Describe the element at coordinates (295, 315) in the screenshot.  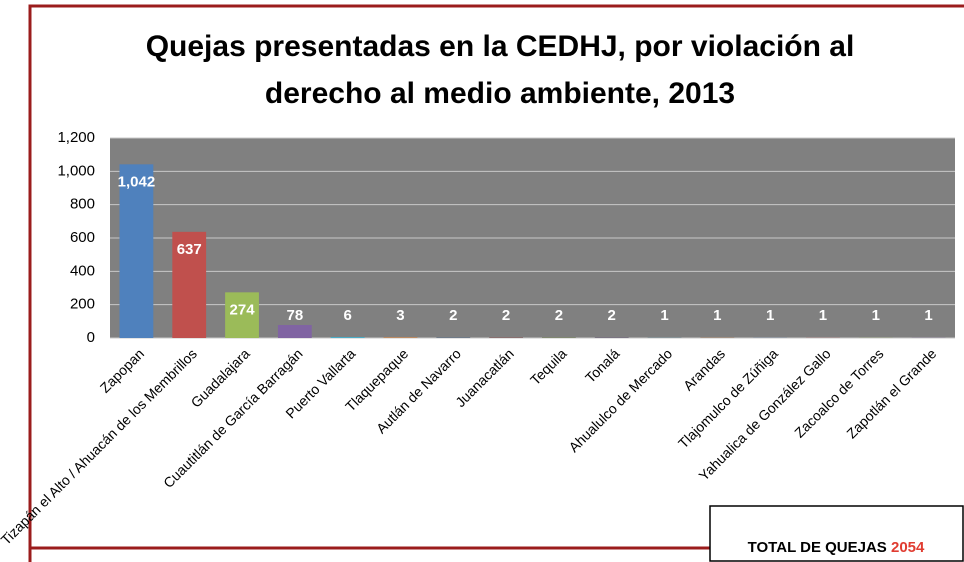
I see `data-label: 78` at that location.